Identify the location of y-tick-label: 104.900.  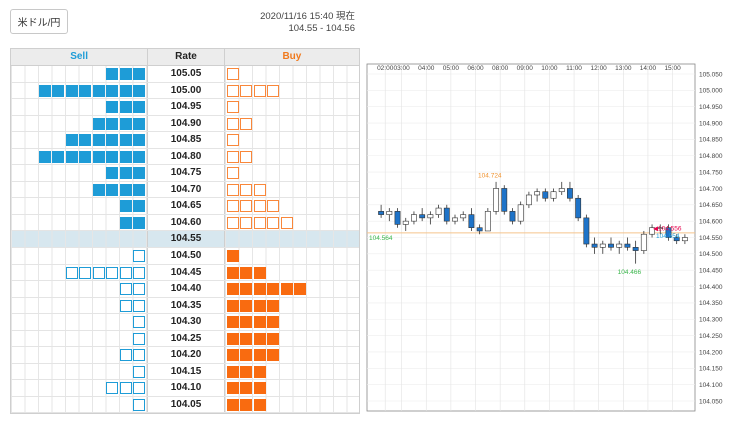
(711, 123).